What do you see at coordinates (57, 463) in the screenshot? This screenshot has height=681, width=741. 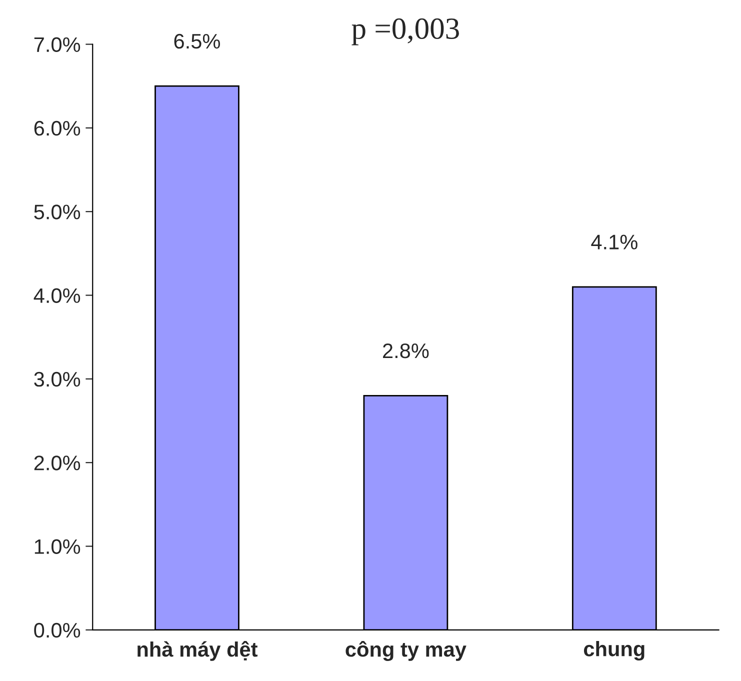 I see `y-tick-label: 2.0%` at bounding box center [57, 463].